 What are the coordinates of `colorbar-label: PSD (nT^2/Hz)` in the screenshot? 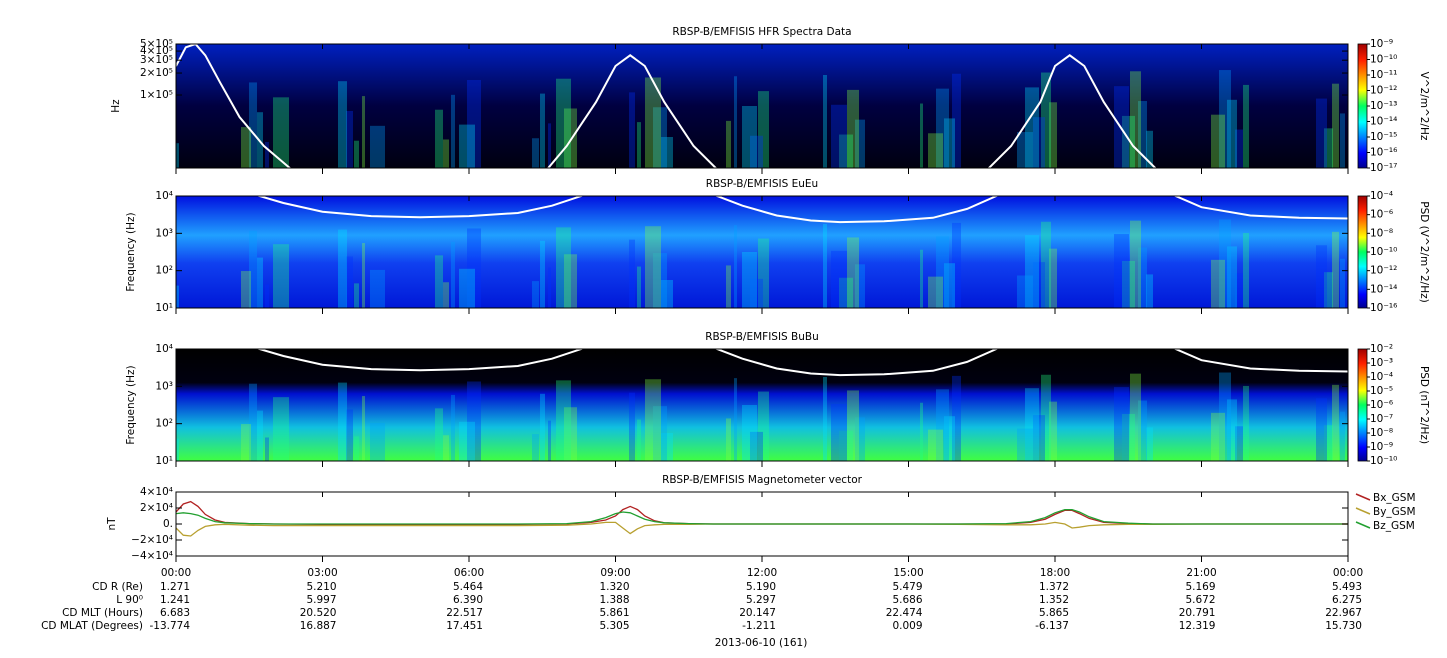 It's located at (1424, 405).